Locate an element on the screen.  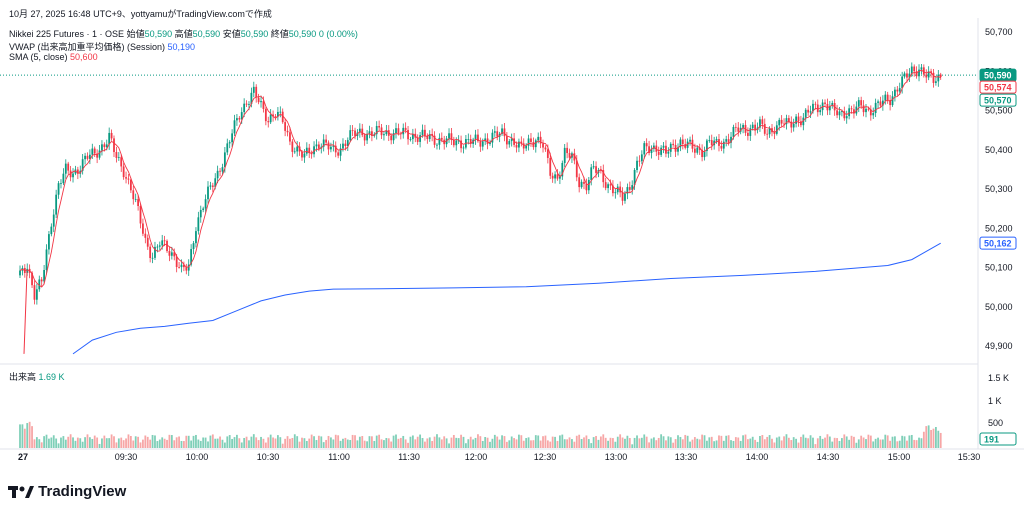
vwap-legend: VWAP (出来高加重平均価格) (Session) 50,190 is located at coordinates (102, 46).